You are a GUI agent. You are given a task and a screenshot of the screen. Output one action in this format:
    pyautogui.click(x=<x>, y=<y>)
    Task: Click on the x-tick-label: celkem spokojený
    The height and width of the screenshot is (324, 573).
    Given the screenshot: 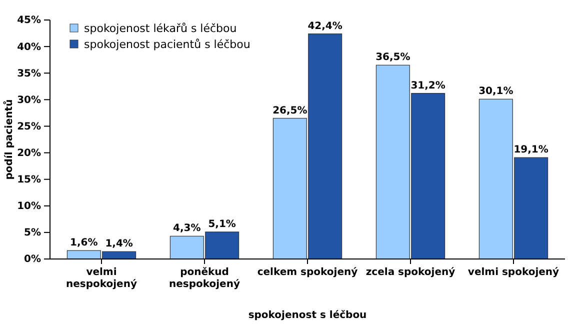 What is the action you would take?
    pyautogui.click(x=307, y=272)
    